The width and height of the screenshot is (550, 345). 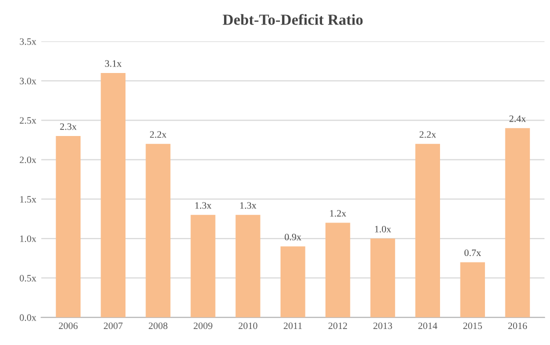 What do you see at coordinates (28, 81) in the screenshot?
I see `y-tick-label: 3.0x` at bounding box center [28, 81].